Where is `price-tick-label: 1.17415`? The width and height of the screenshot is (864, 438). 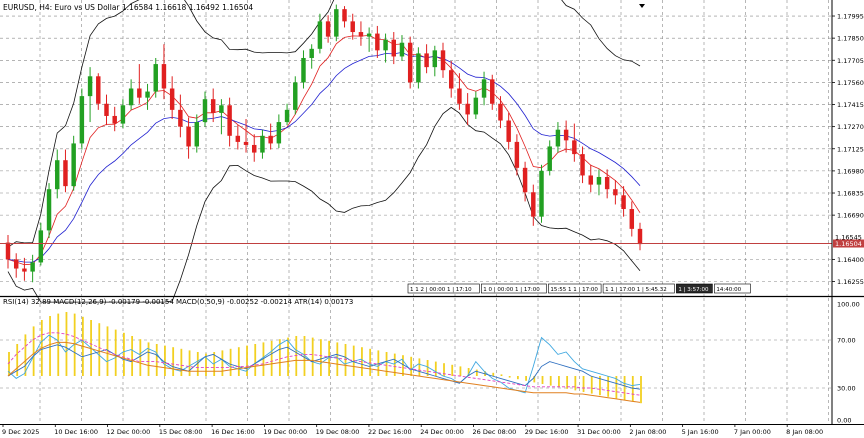
price-tick-label: 1.17415 is located at coordinates (850, 105).